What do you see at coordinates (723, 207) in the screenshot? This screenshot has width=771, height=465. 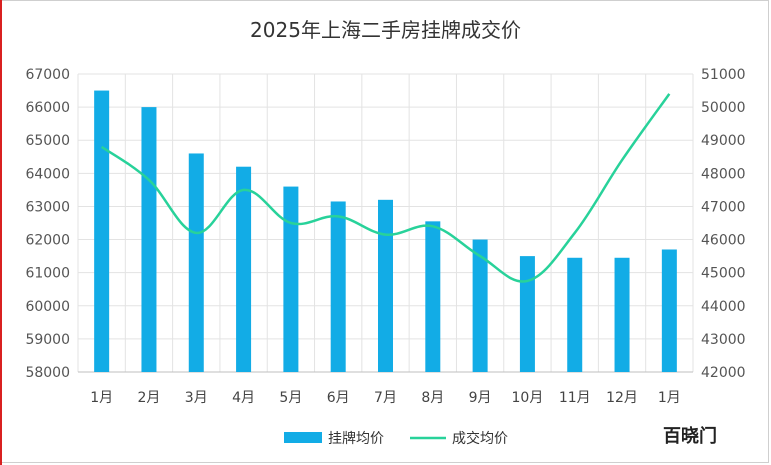 I see `y-right-tick-label: 47000` at bounding box center [723, 207].